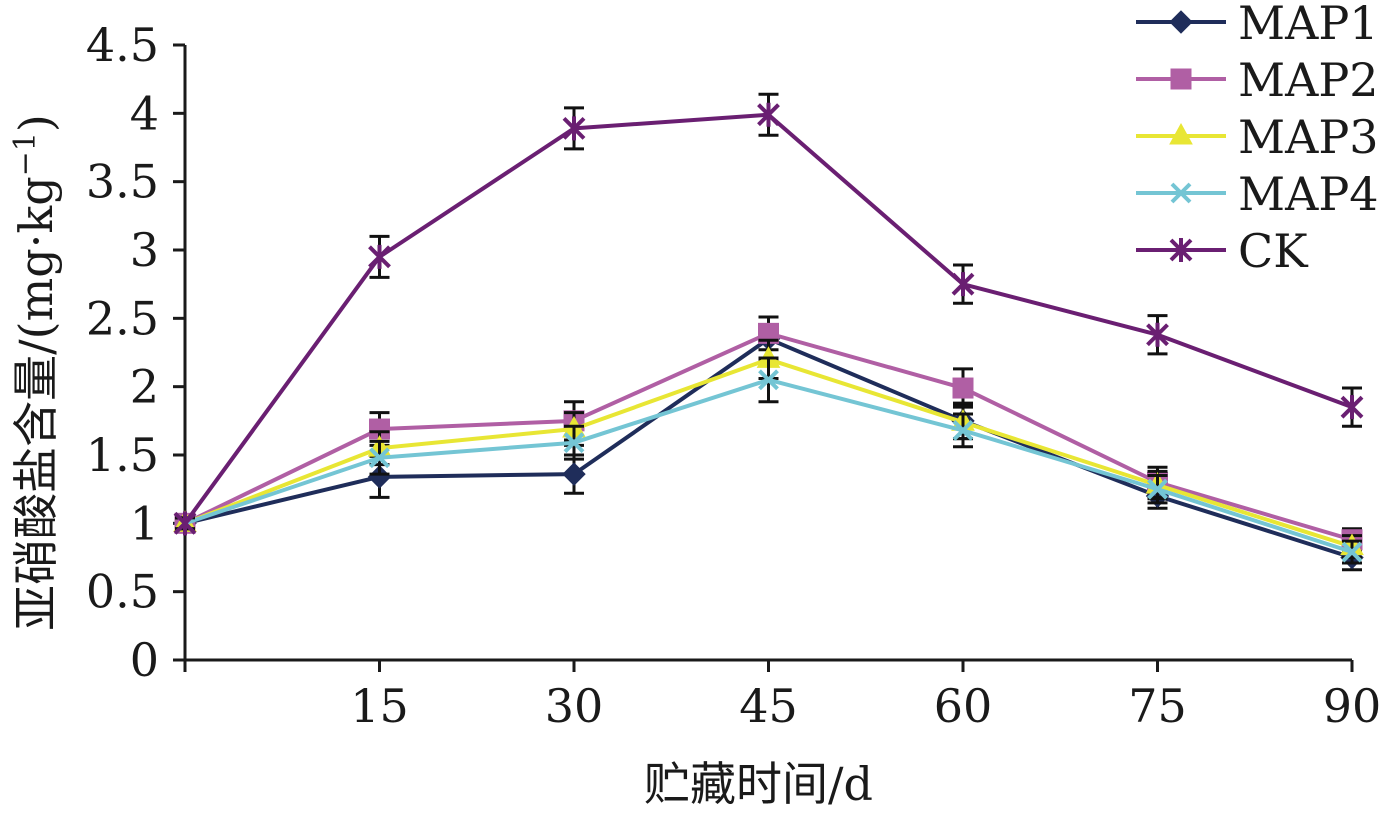  Describe the element at coordinates (122, 182) in the screenshot. I see `y-tick-label: 3.5` at that location.